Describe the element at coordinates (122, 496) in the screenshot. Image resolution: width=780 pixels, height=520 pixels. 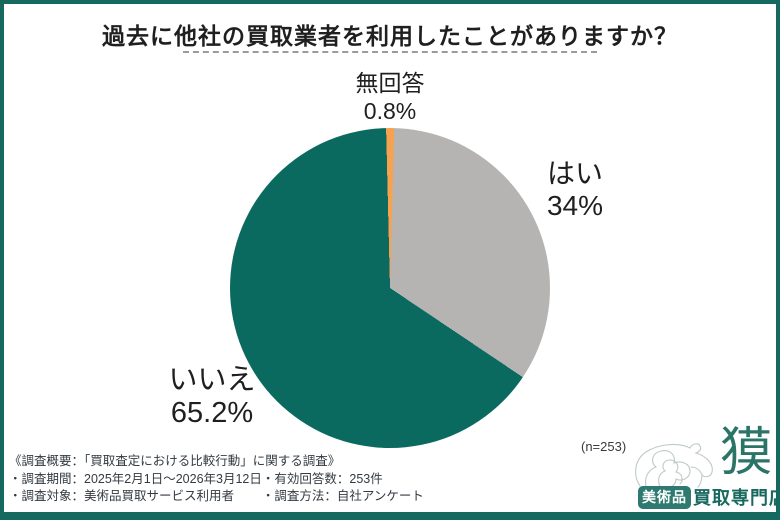
I see `summary-item-target: ・調査対象：美術品買取サービス利用者` at that location.